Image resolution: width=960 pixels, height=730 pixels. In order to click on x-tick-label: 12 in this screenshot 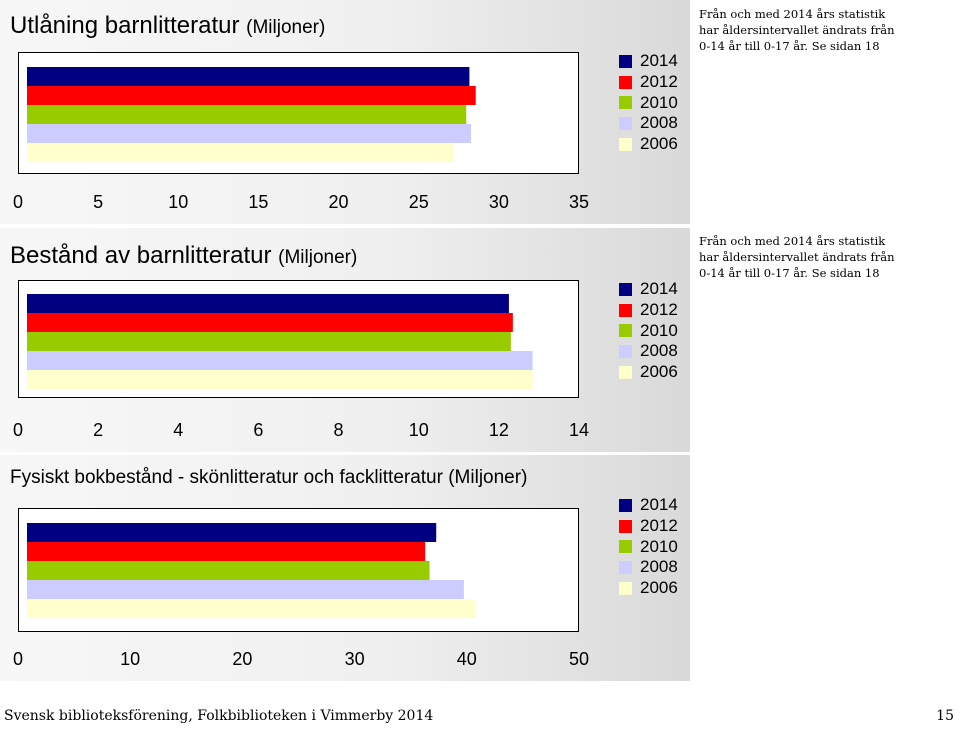, I will do `click(498, 430)`.